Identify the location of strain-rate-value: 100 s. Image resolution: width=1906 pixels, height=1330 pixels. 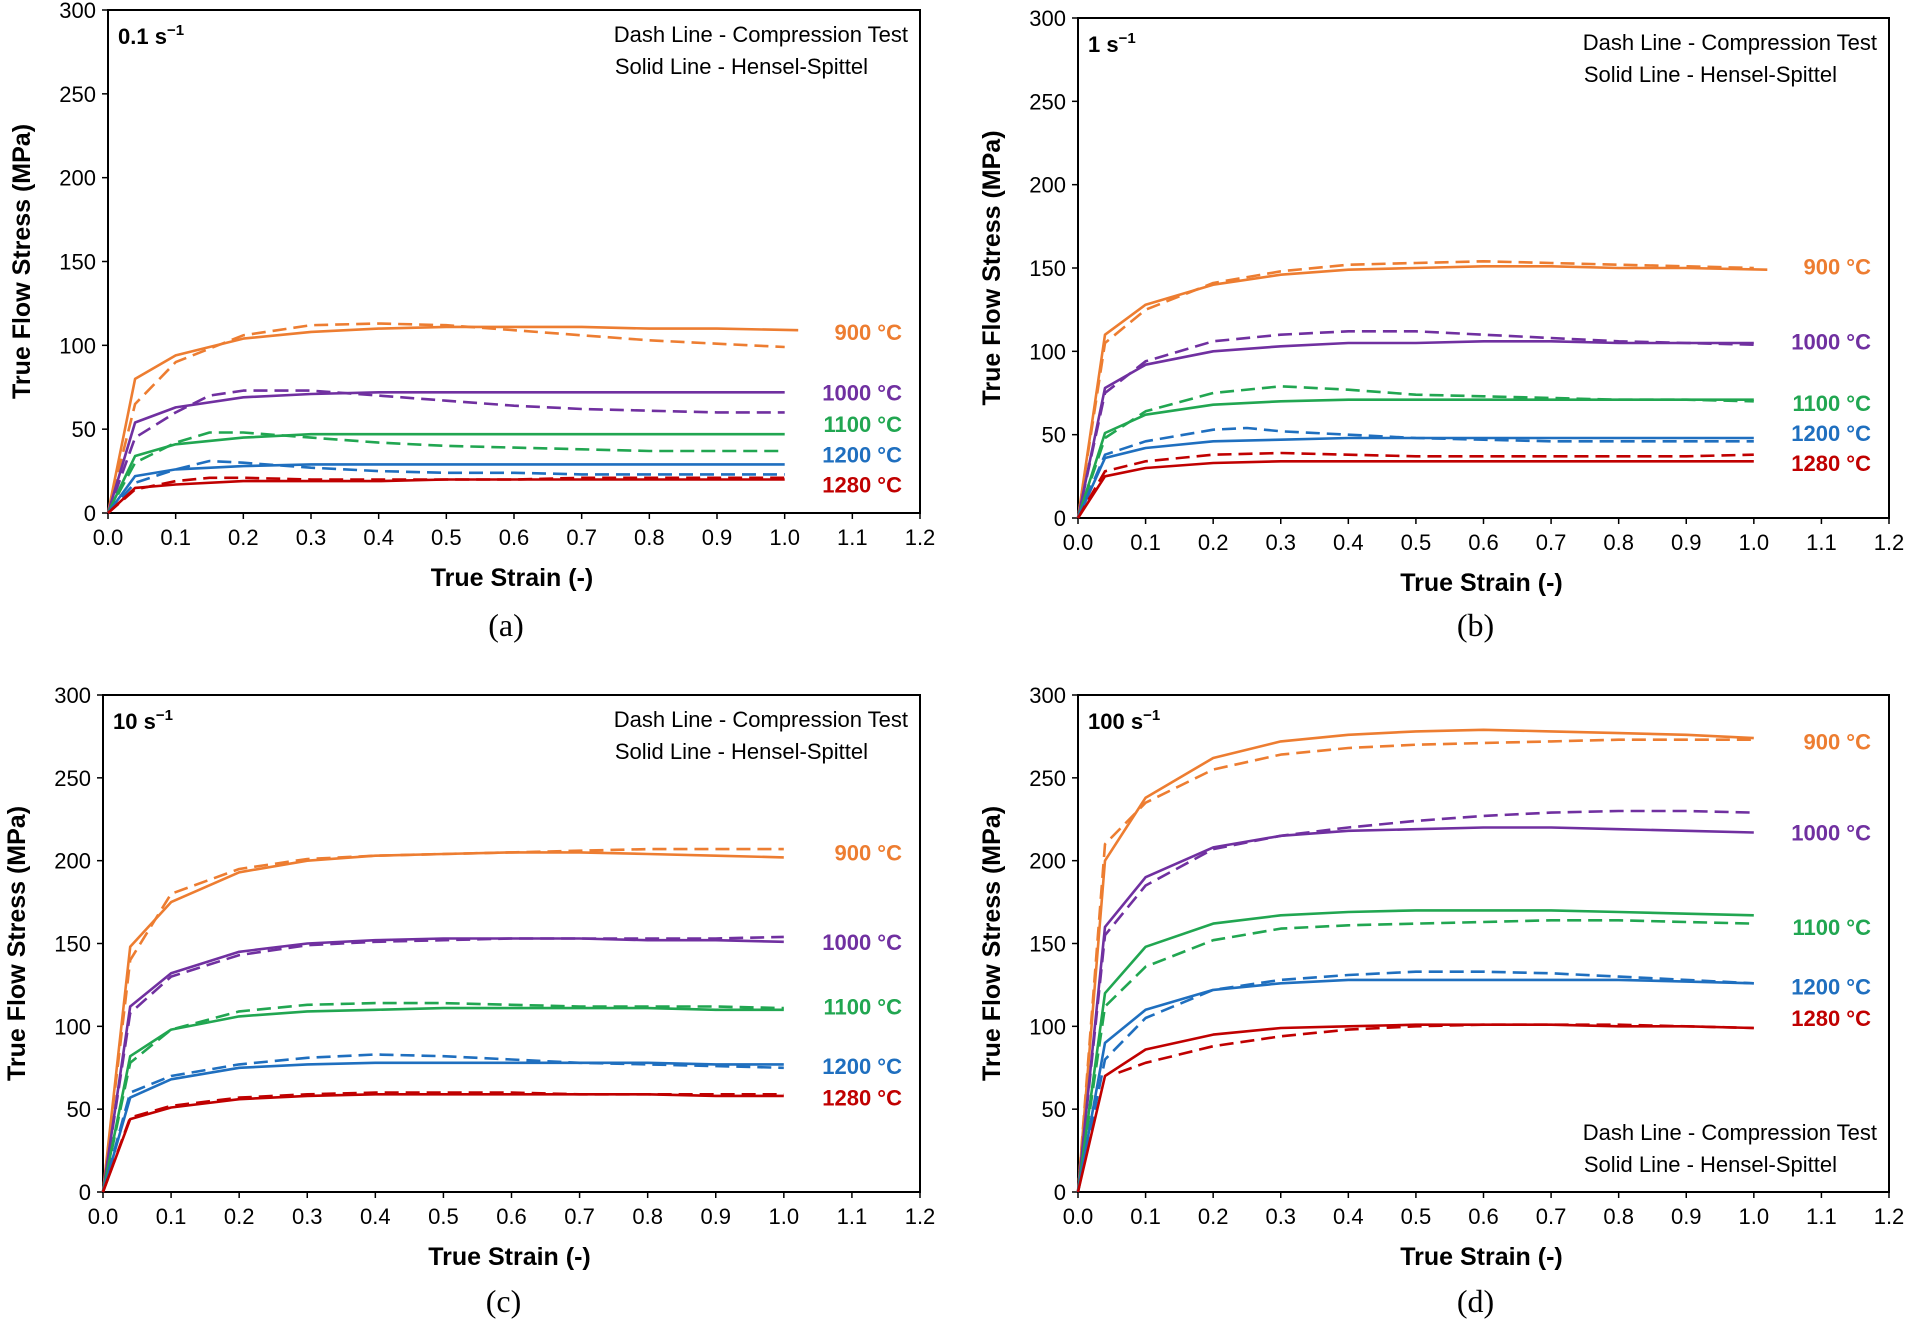
(1115, 721).